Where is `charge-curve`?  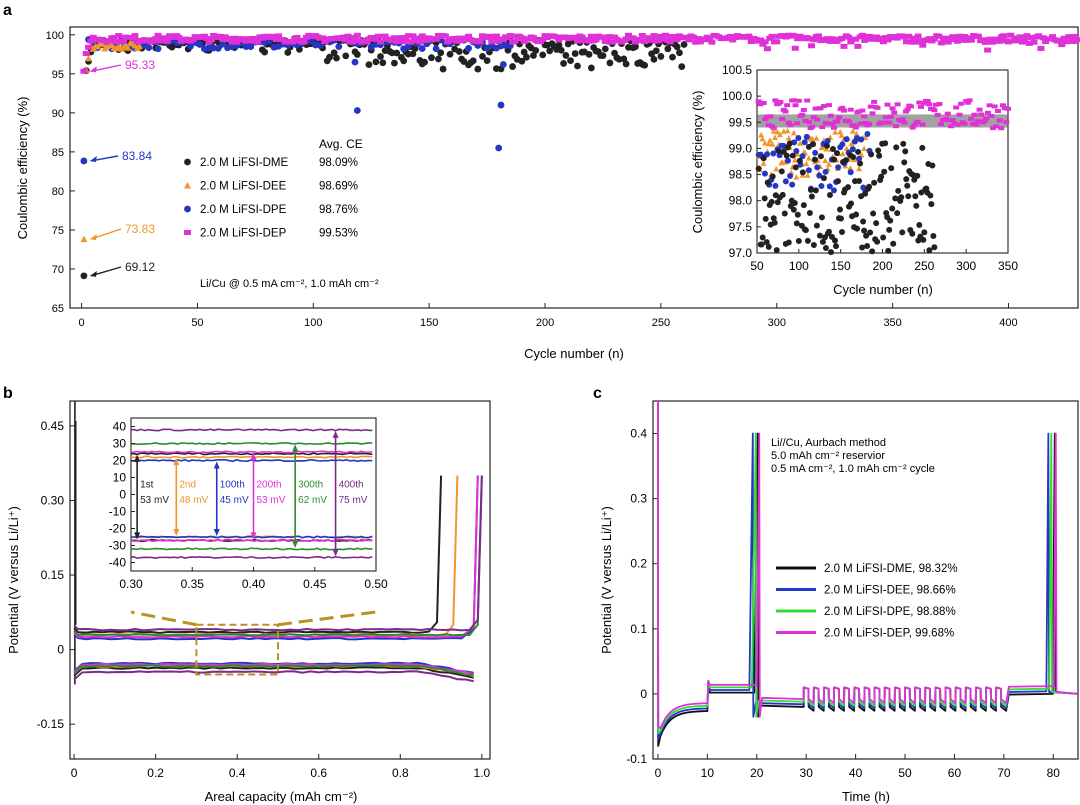 charge-curve is located at coordinates (276, 557).